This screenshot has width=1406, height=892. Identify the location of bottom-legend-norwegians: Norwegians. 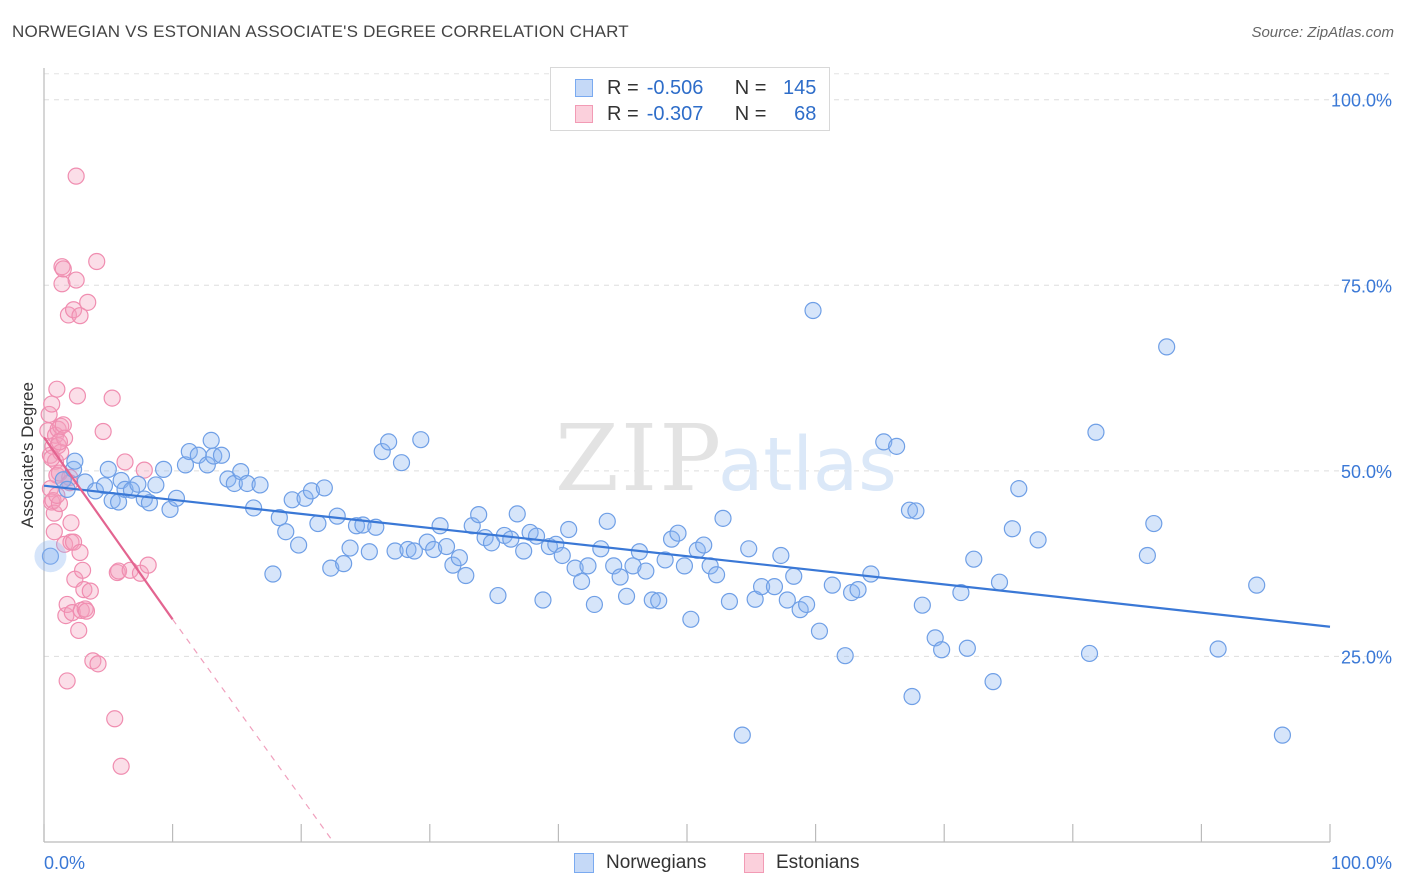
(640, 863).